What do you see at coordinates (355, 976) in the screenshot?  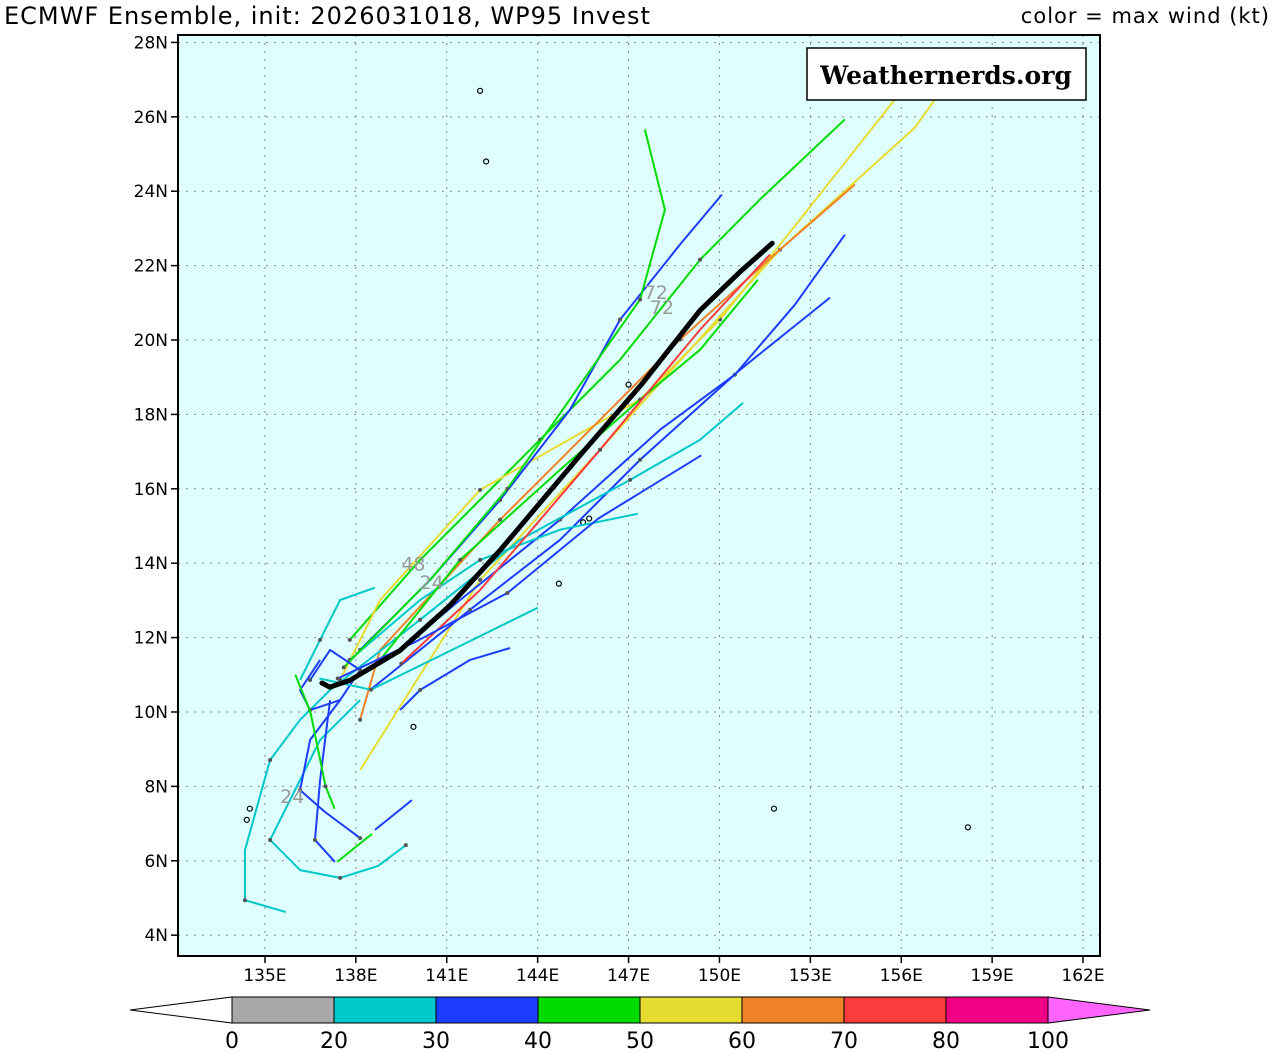 I see `lon-tick-label: 138E` at bounding box center [355, 976].